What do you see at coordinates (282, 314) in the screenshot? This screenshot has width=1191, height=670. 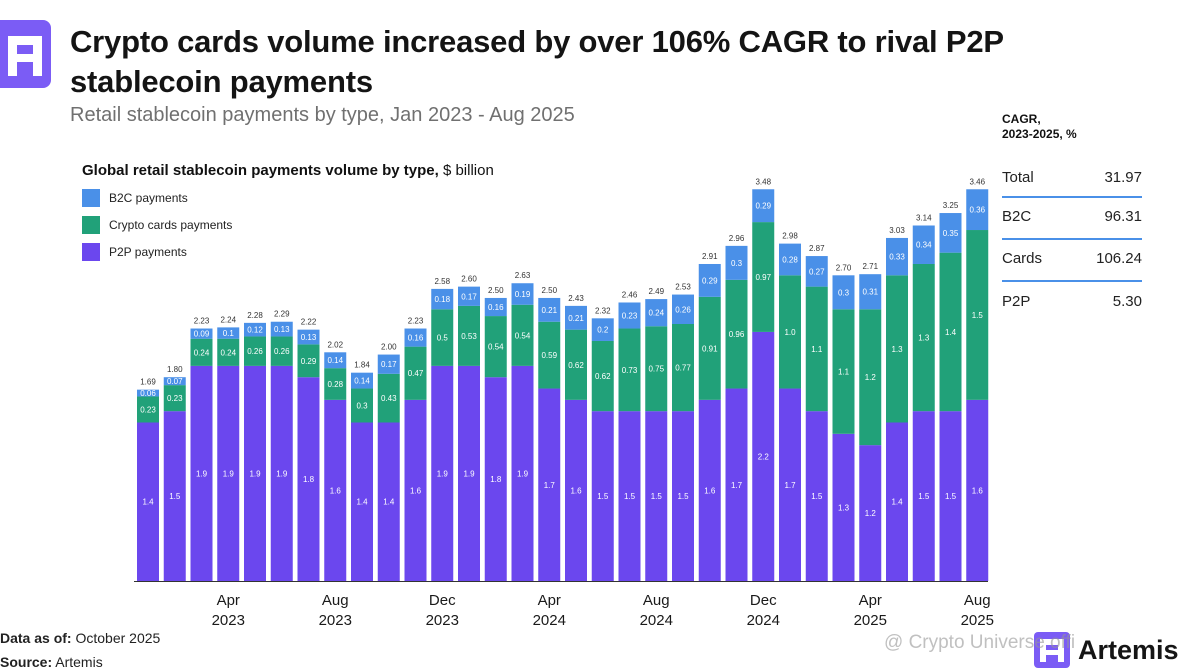 I see `bar-total-label: 2.29` at bounding box center [282, 314].